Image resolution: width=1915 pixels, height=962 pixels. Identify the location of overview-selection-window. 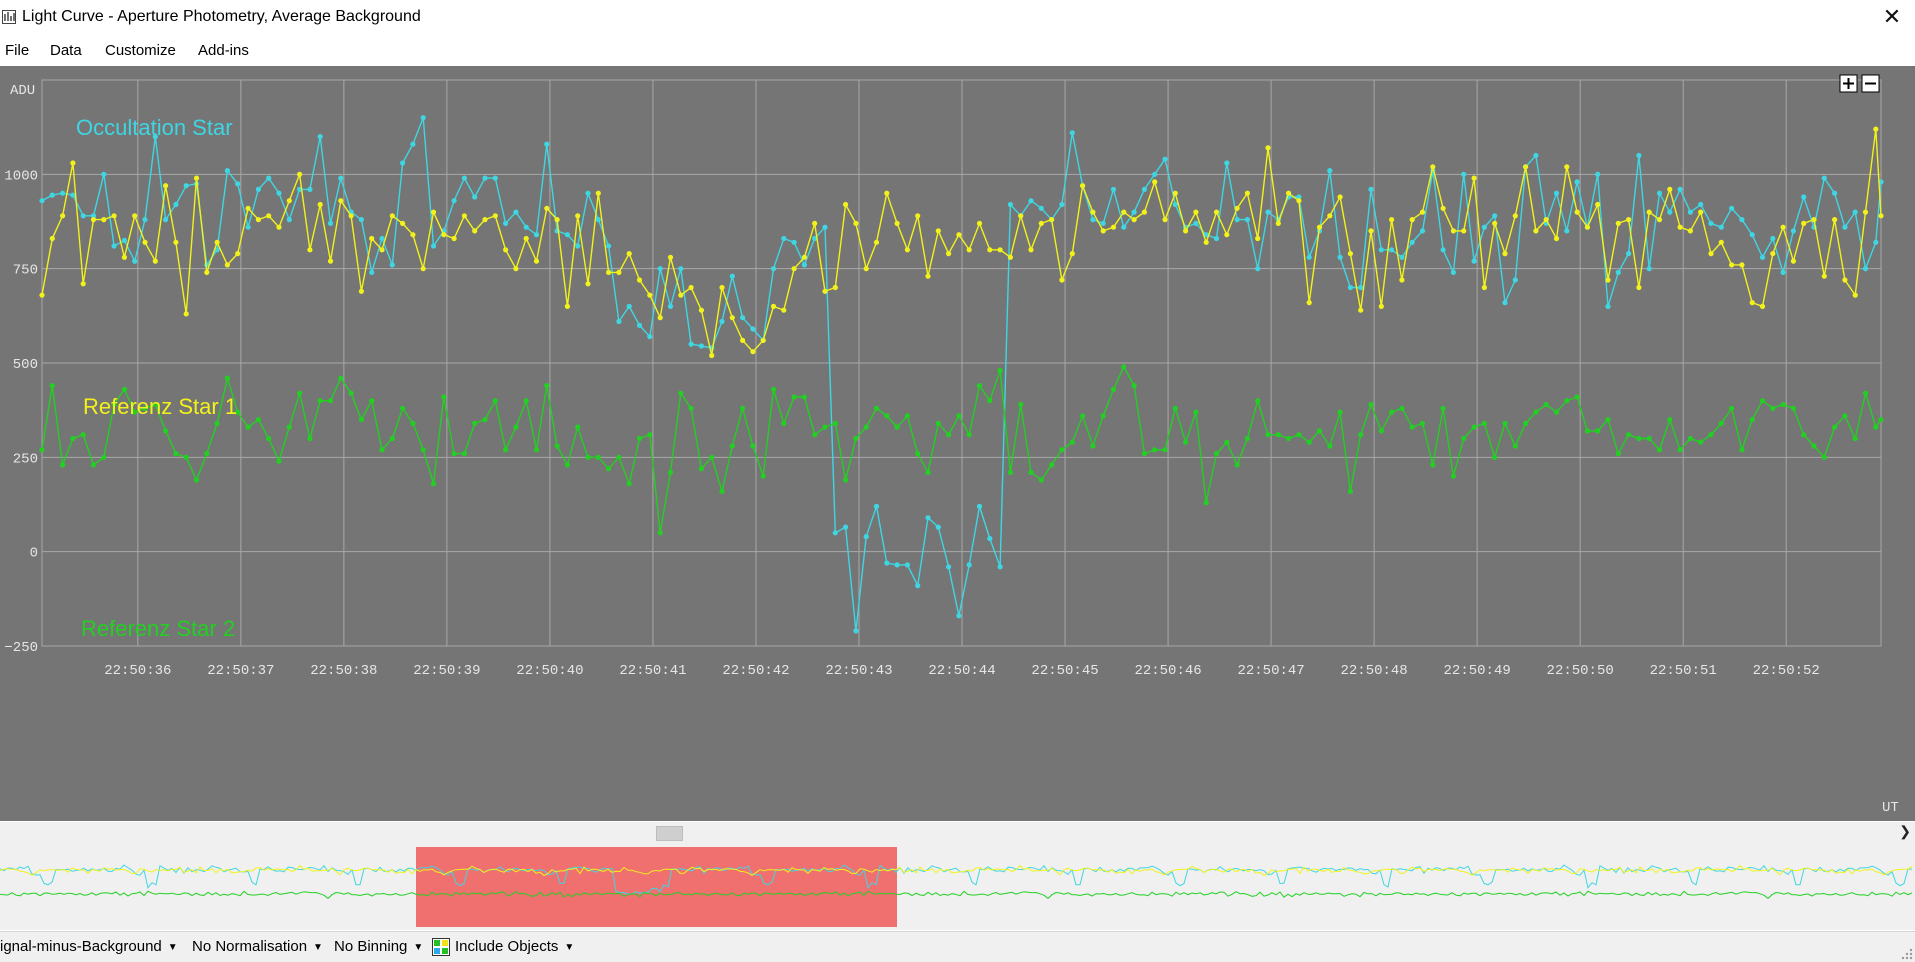
(656, 887).